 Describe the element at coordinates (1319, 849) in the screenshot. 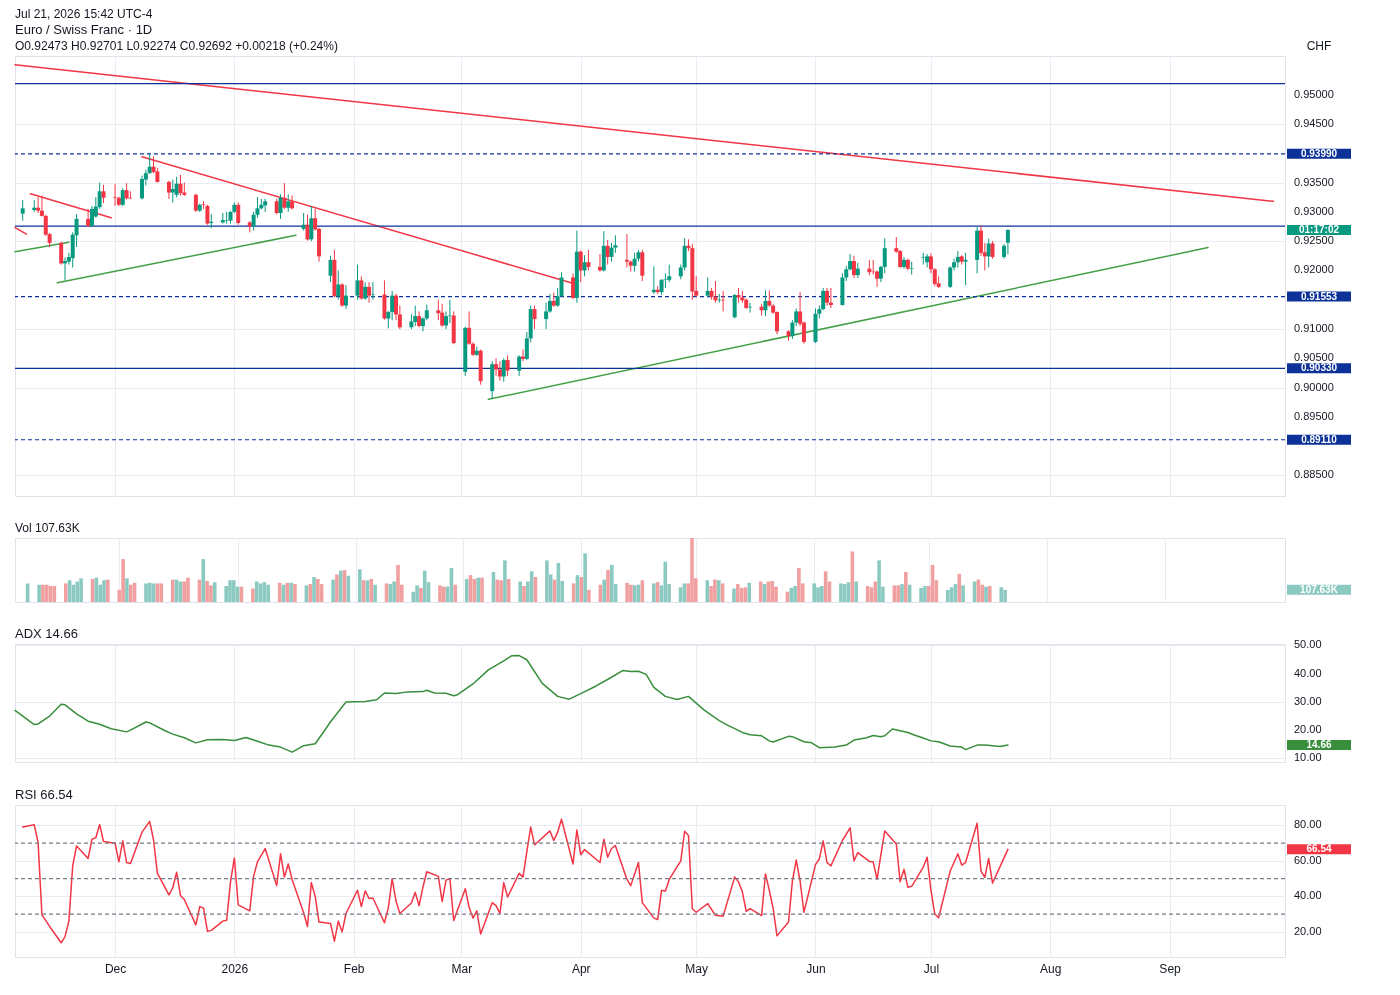

I see `text: 66.54` at that location.